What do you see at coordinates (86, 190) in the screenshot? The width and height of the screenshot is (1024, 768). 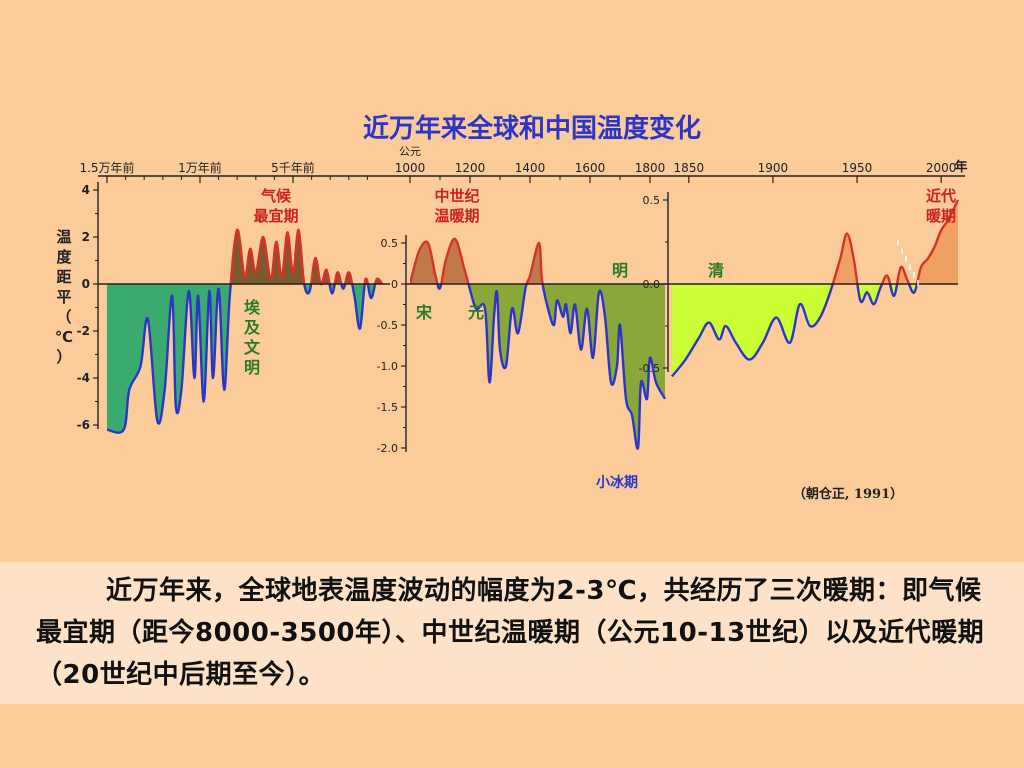 I see `panel-1-y-tick-label: 4` at bounding box center [86, 190].